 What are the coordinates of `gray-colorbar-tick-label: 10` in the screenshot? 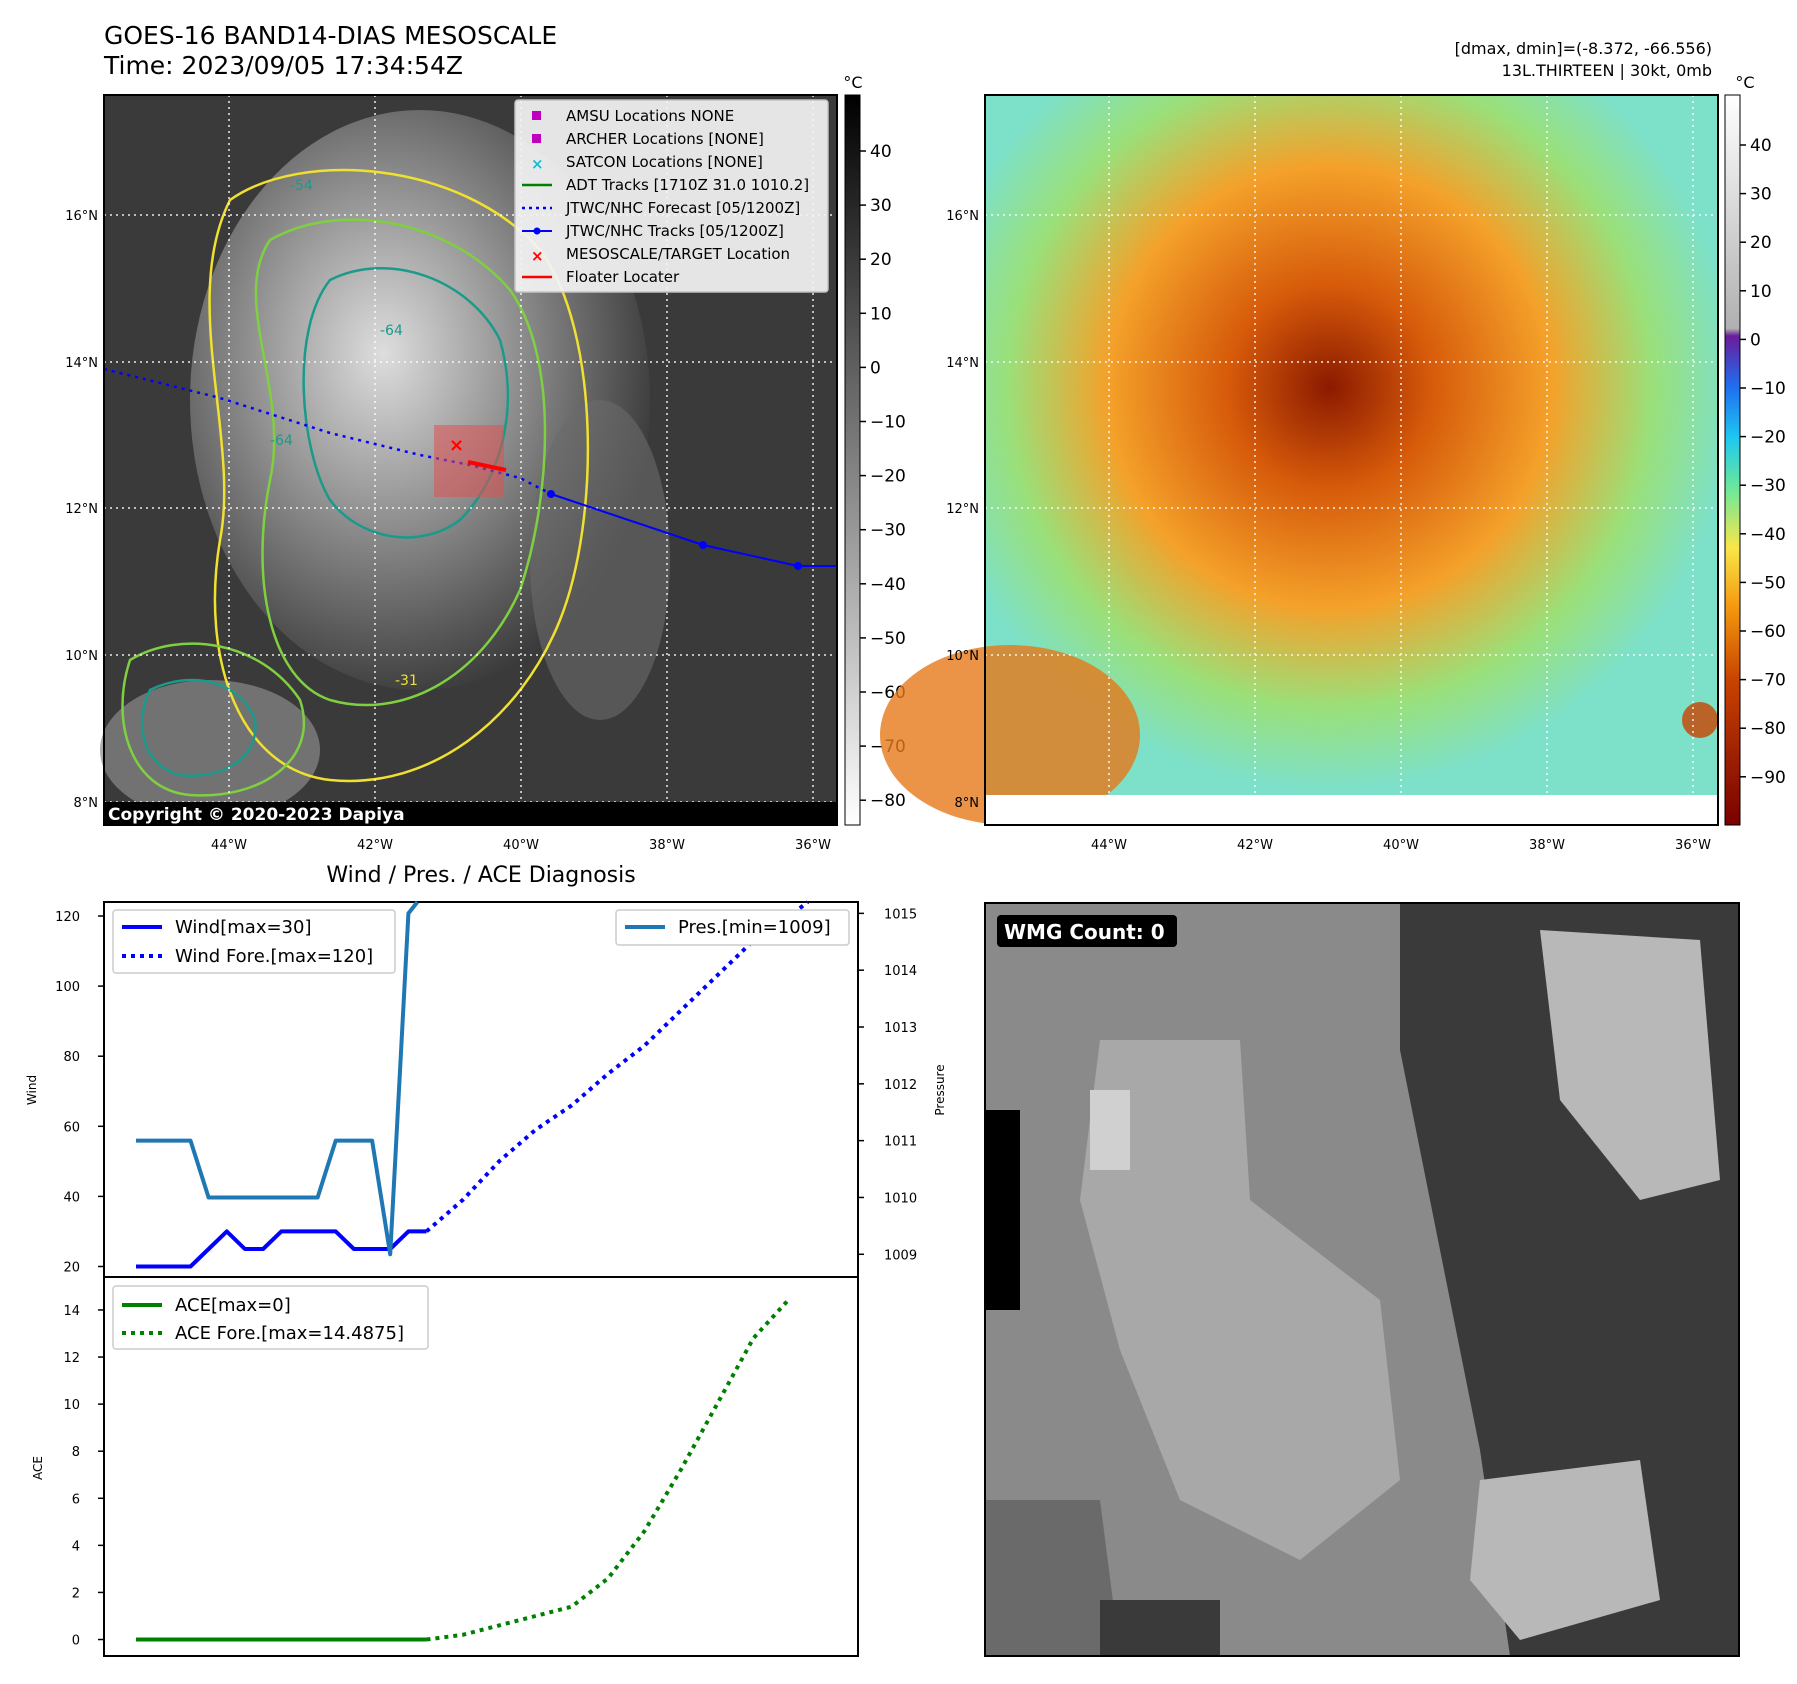 It's located at (881, 314).